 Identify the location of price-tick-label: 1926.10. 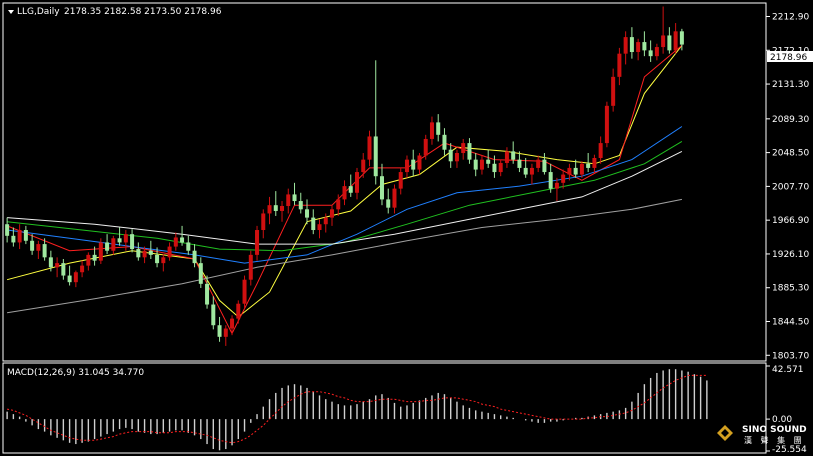
(790, 255).